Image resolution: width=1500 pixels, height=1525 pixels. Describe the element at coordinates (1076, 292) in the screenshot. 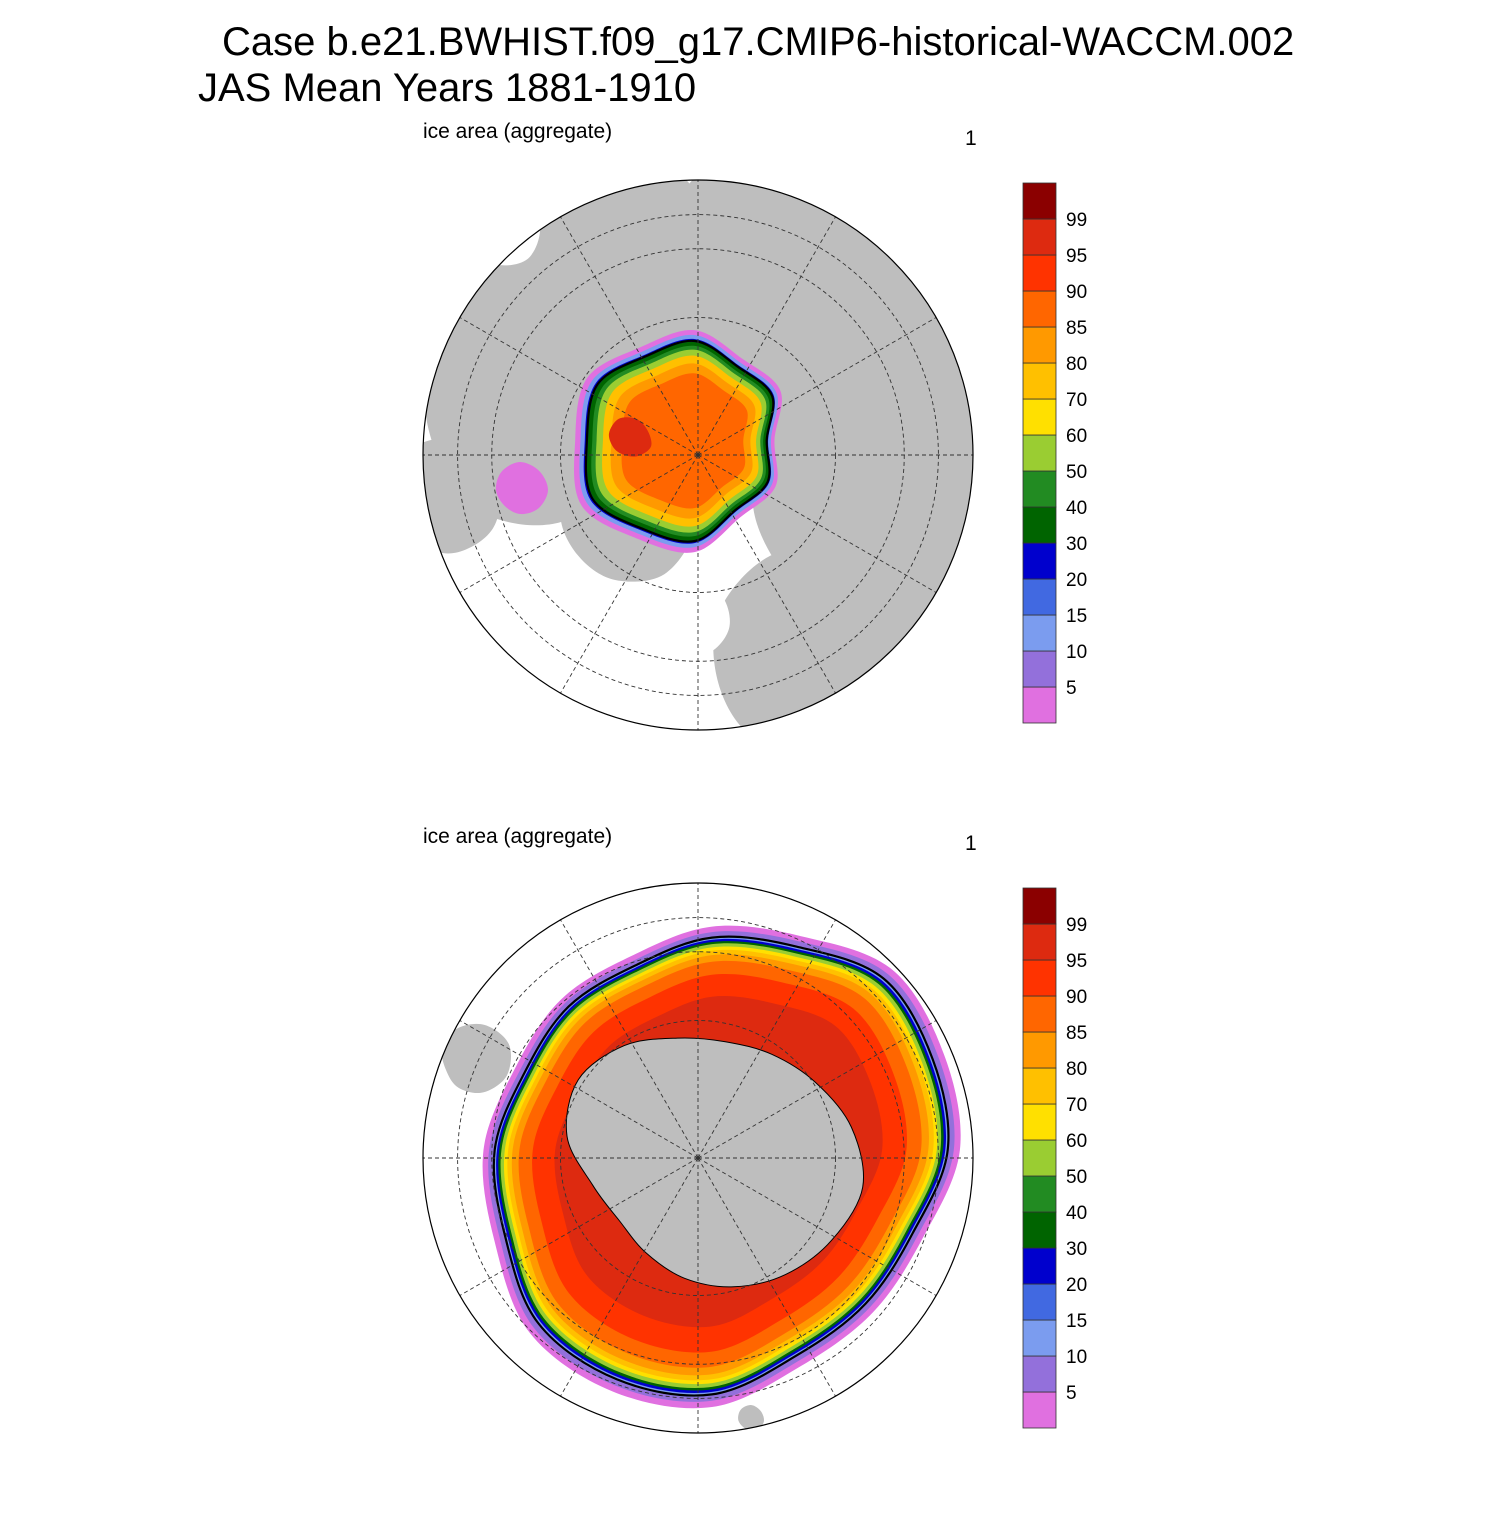

I see `nh-colorbar-label: 90` at that location.